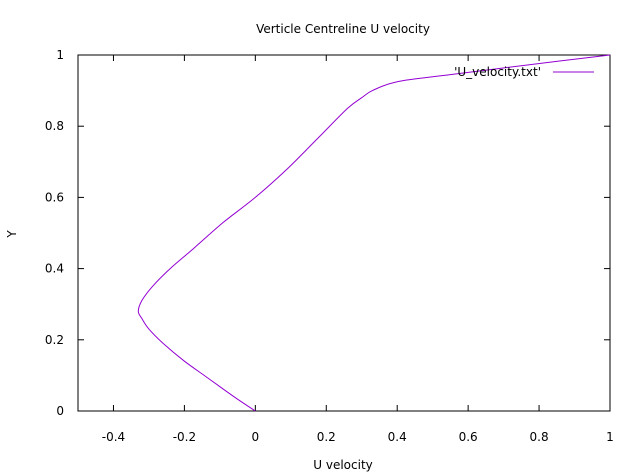 This screenshot has height=476, width=640. Describe the element at coordinates (343, 465) in the screenshot. I see `x-axis-label: U velocity` at that location.